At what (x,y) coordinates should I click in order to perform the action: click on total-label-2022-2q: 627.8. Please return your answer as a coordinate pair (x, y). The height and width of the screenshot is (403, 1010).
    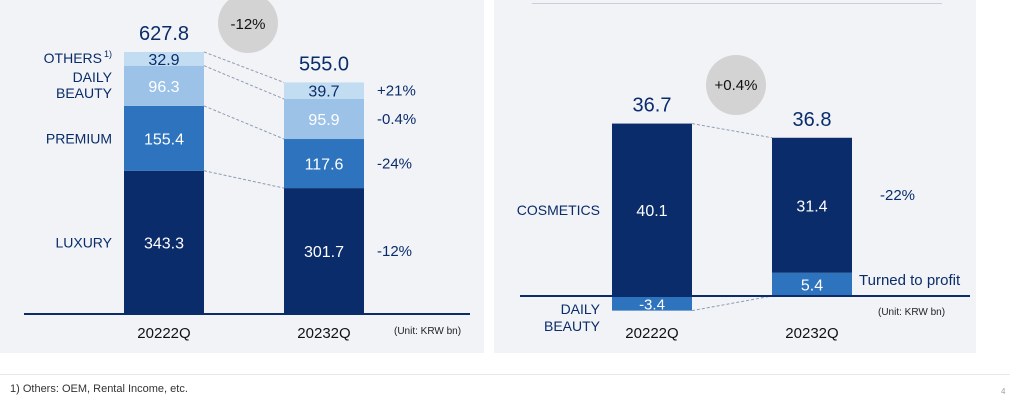
    Looking at the image, I should click on (164, 34).